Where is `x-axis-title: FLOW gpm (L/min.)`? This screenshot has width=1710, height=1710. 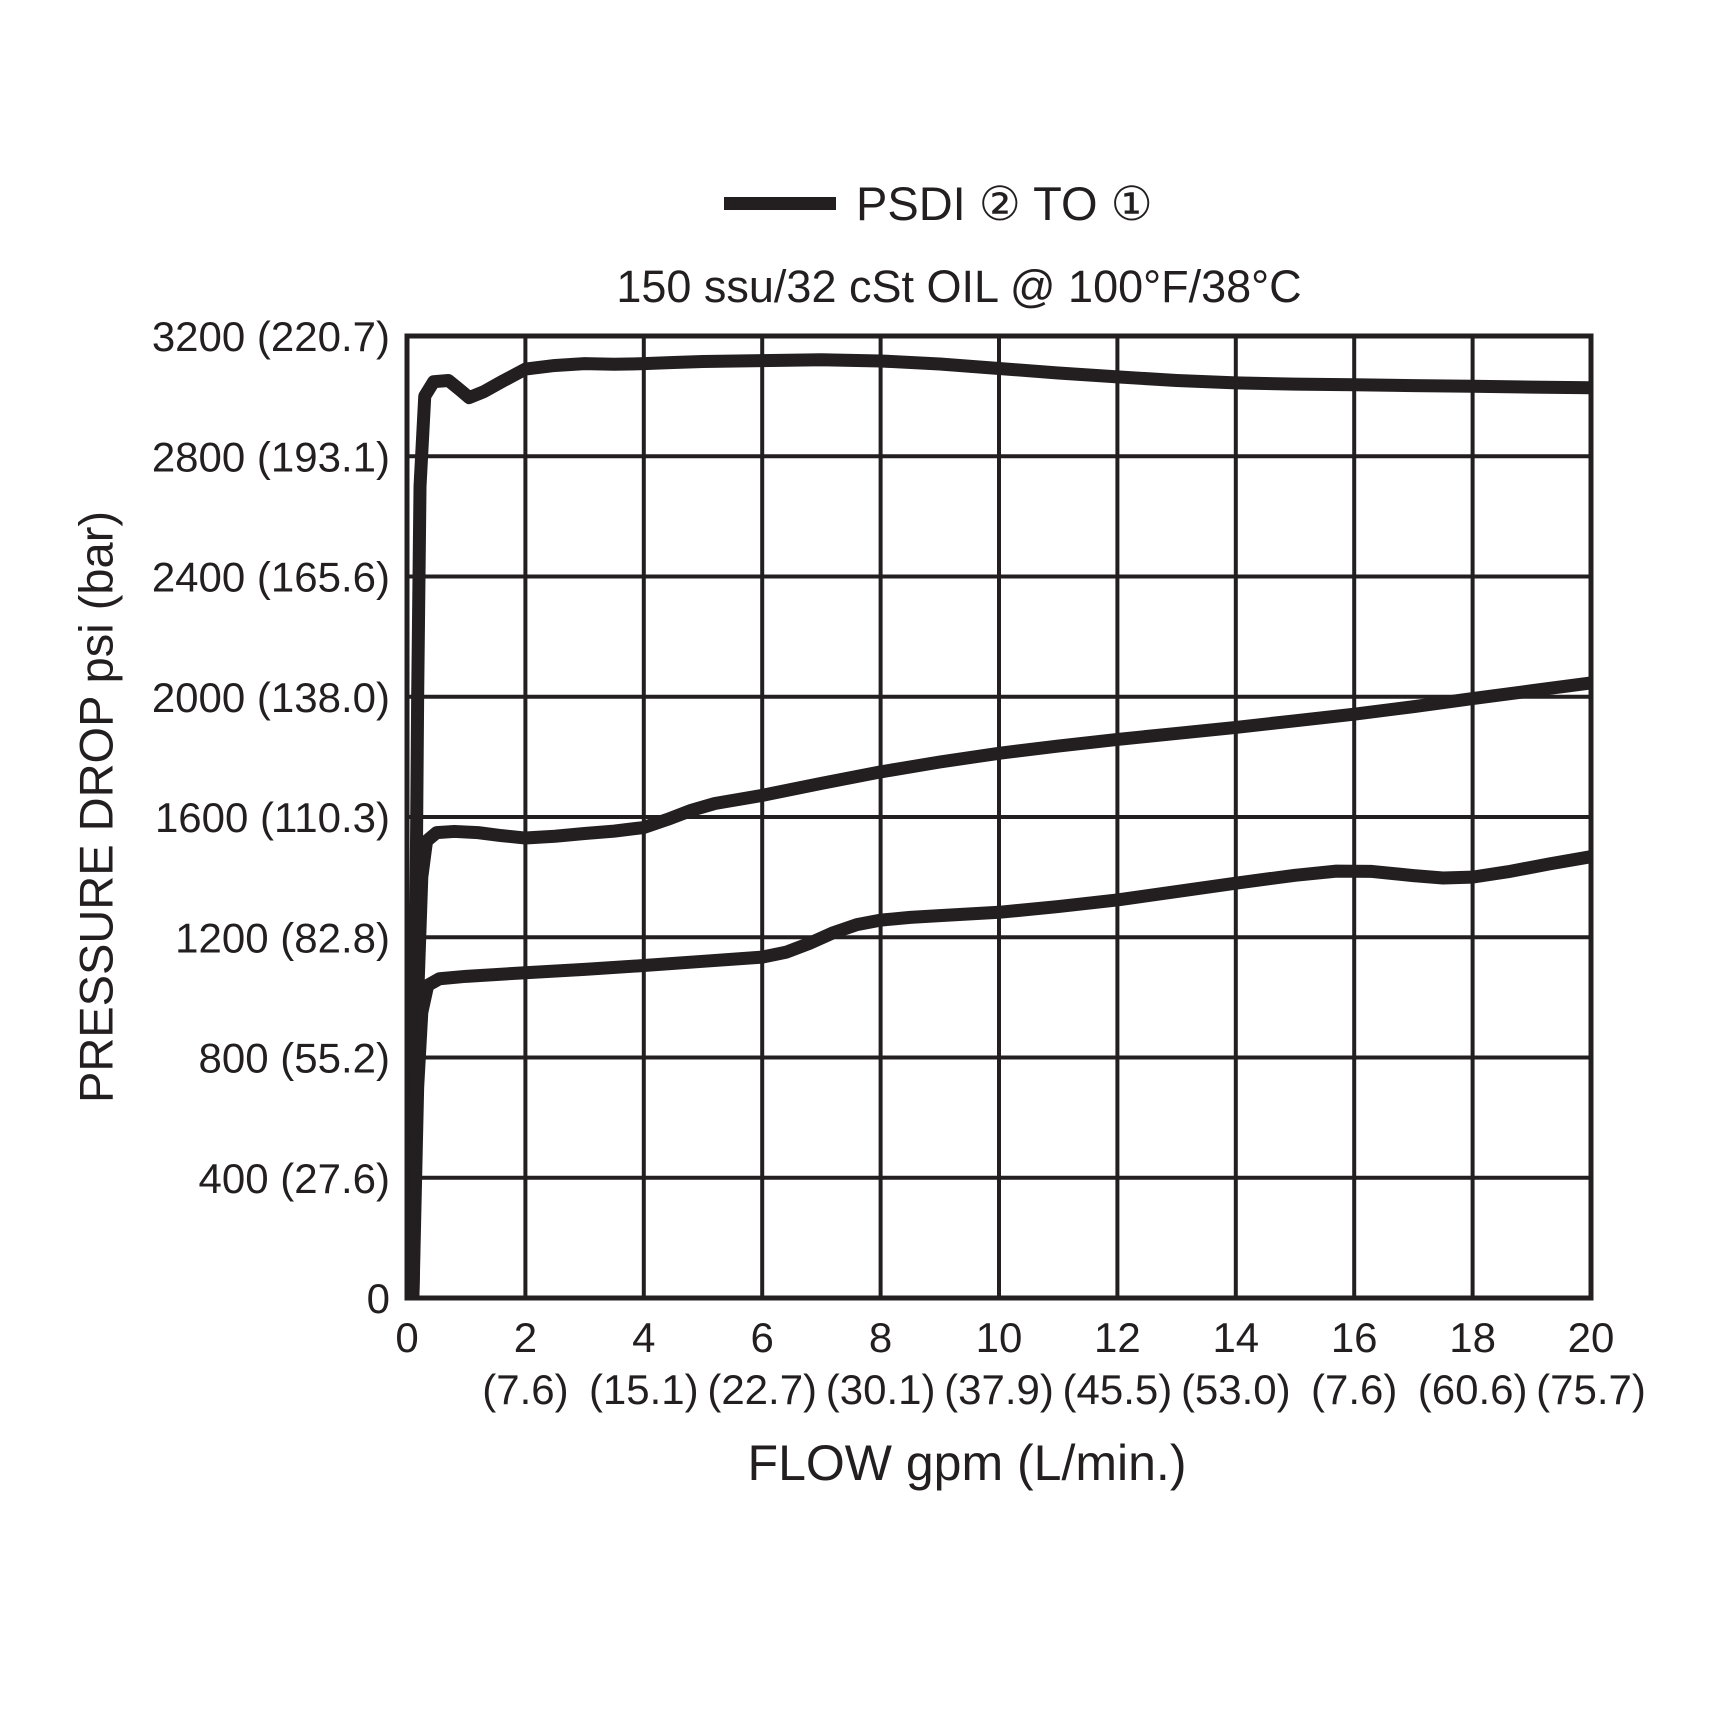 x-axis-title: FLOW gpm (L/min.) is located at coordinates (967, 1463).